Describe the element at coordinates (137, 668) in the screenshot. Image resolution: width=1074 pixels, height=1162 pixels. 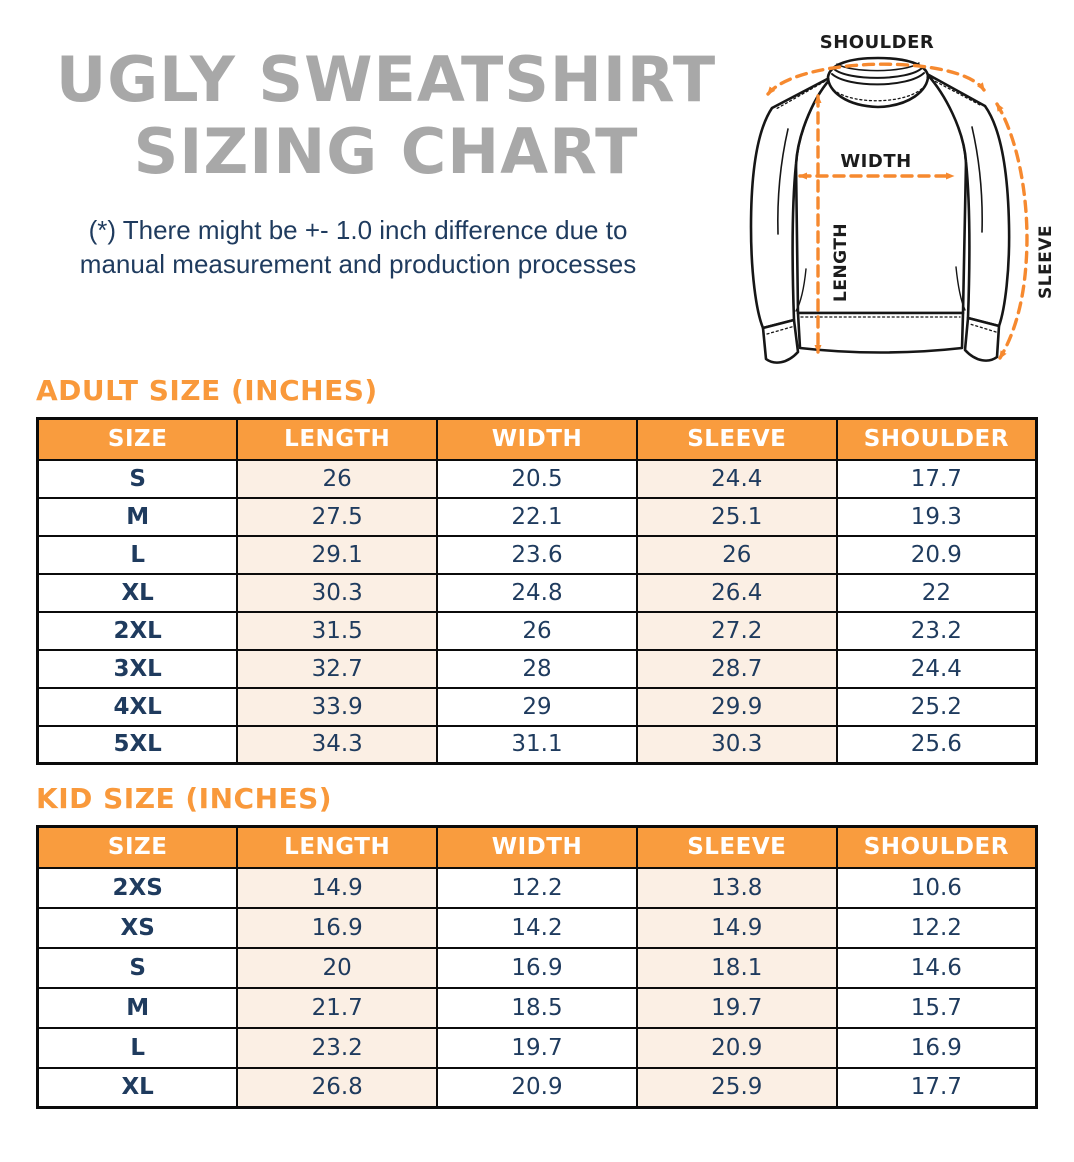
I see `size-cell: 3XL` at that location.